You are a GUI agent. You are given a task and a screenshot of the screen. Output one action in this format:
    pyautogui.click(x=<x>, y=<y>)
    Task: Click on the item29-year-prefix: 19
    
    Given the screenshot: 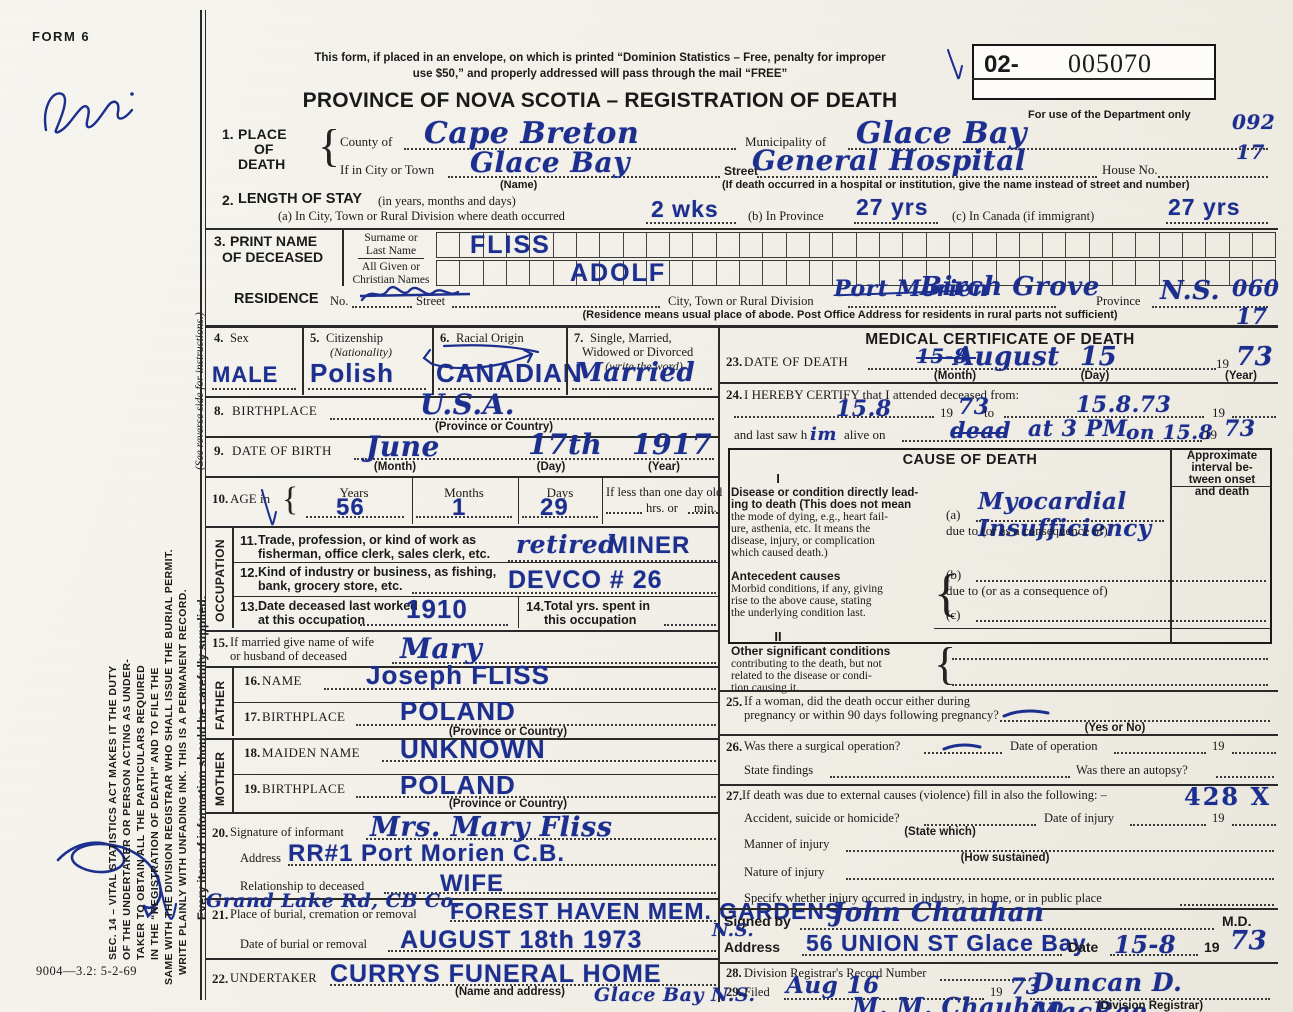 What is the action you would take?
    pyautogui.click(x=996, y=992)
    